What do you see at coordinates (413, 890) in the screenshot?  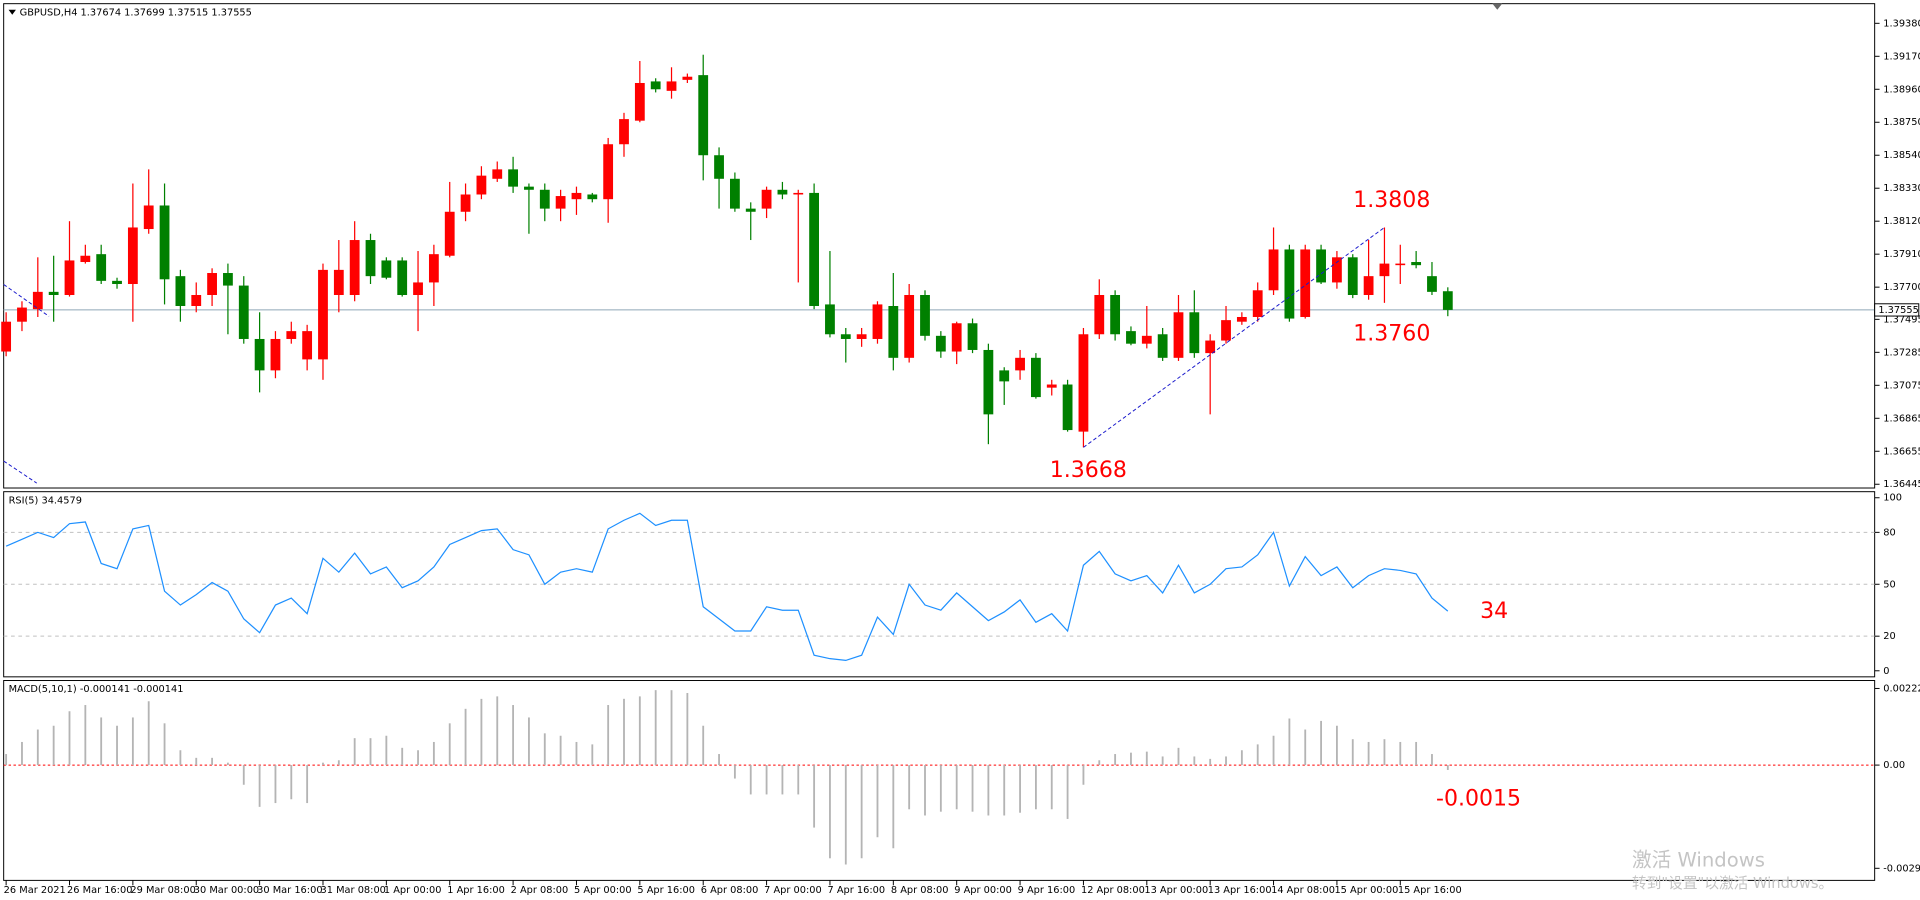 I see `x-tick-label: 1 Apr 00:00` at bounding box center [413, 890].